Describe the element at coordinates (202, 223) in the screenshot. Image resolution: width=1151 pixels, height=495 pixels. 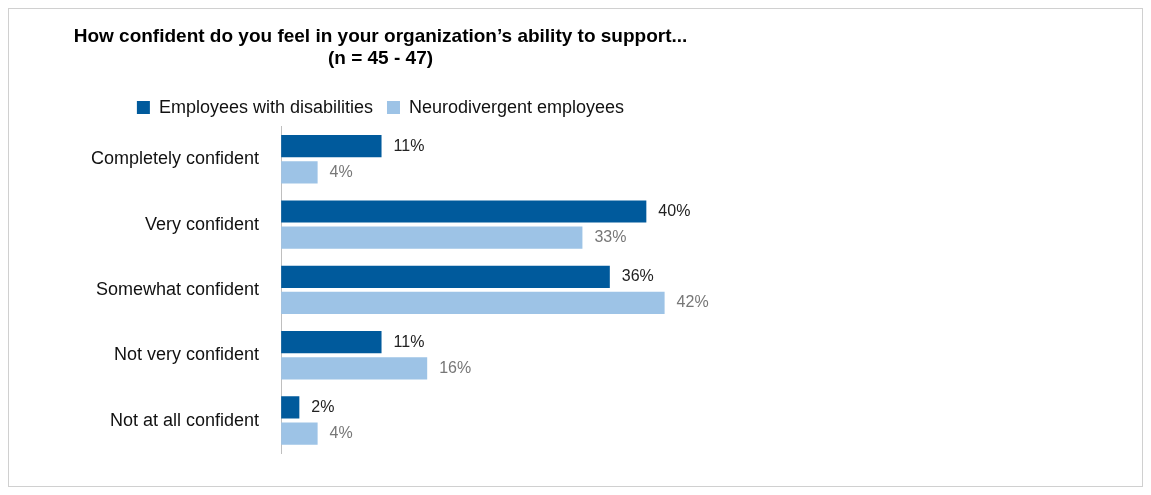
I see `y-tick-label: Very confident` at that location.